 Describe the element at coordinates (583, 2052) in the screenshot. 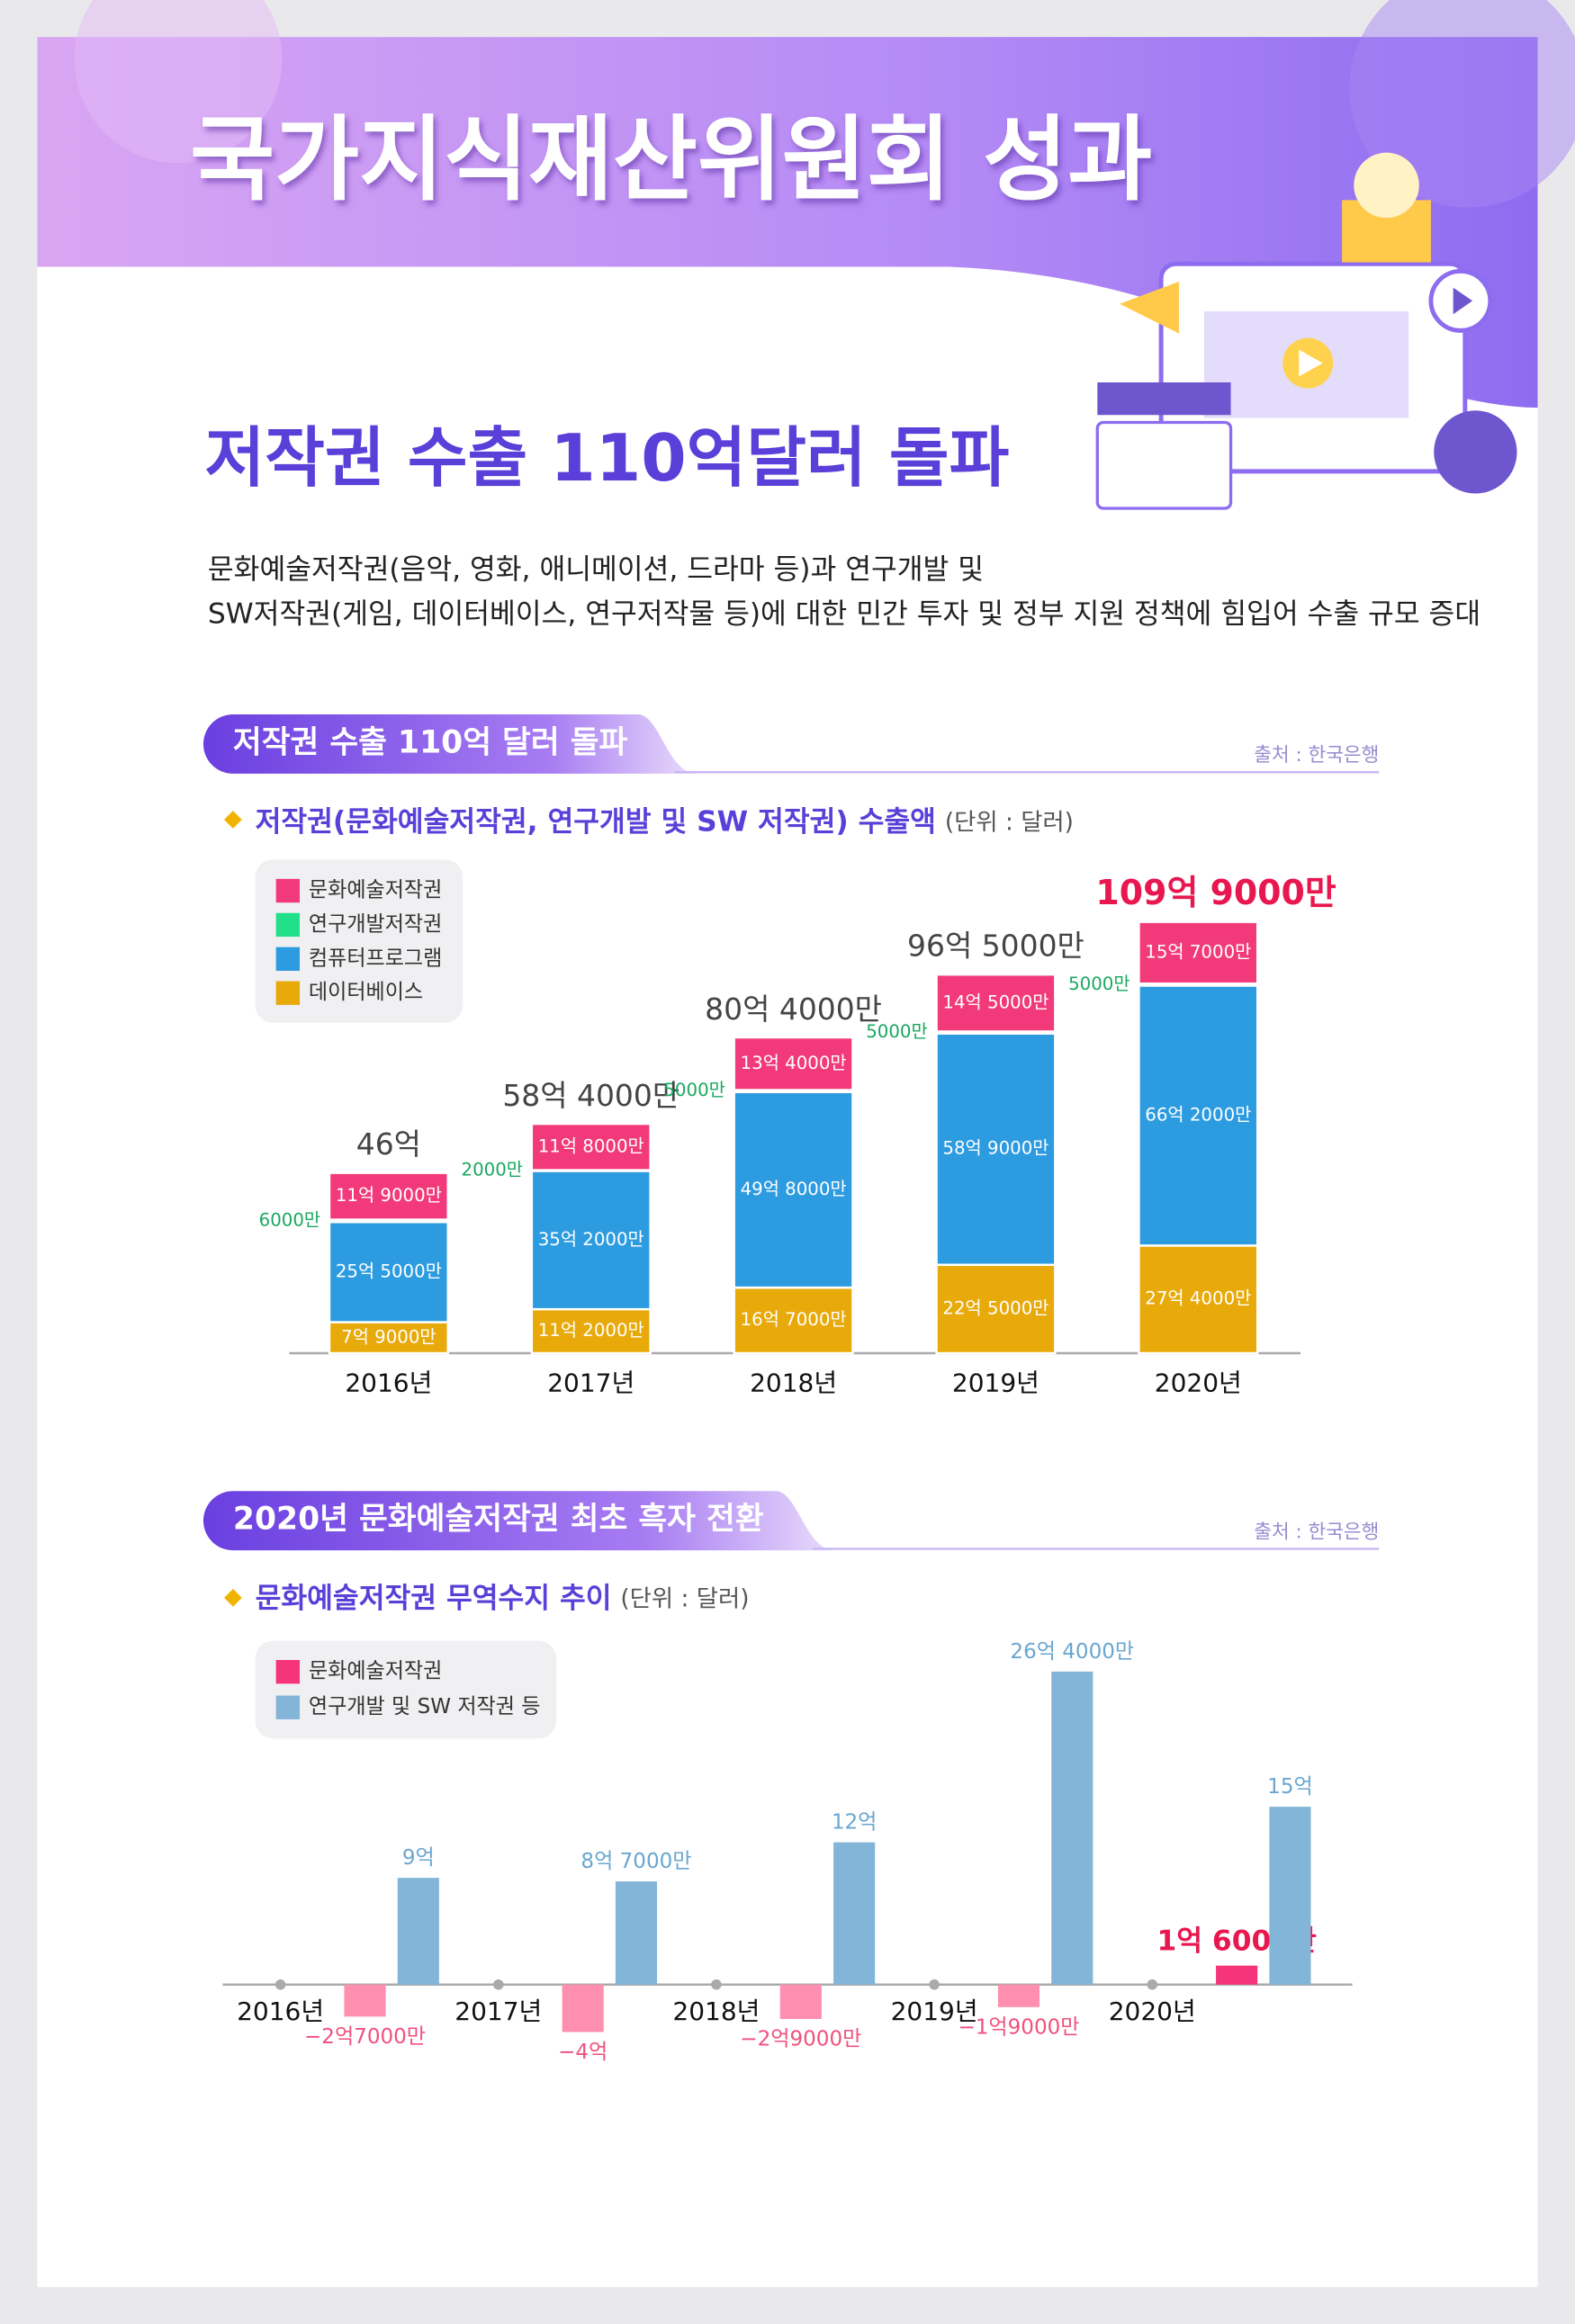

I see `value-label: −4억` at that location.